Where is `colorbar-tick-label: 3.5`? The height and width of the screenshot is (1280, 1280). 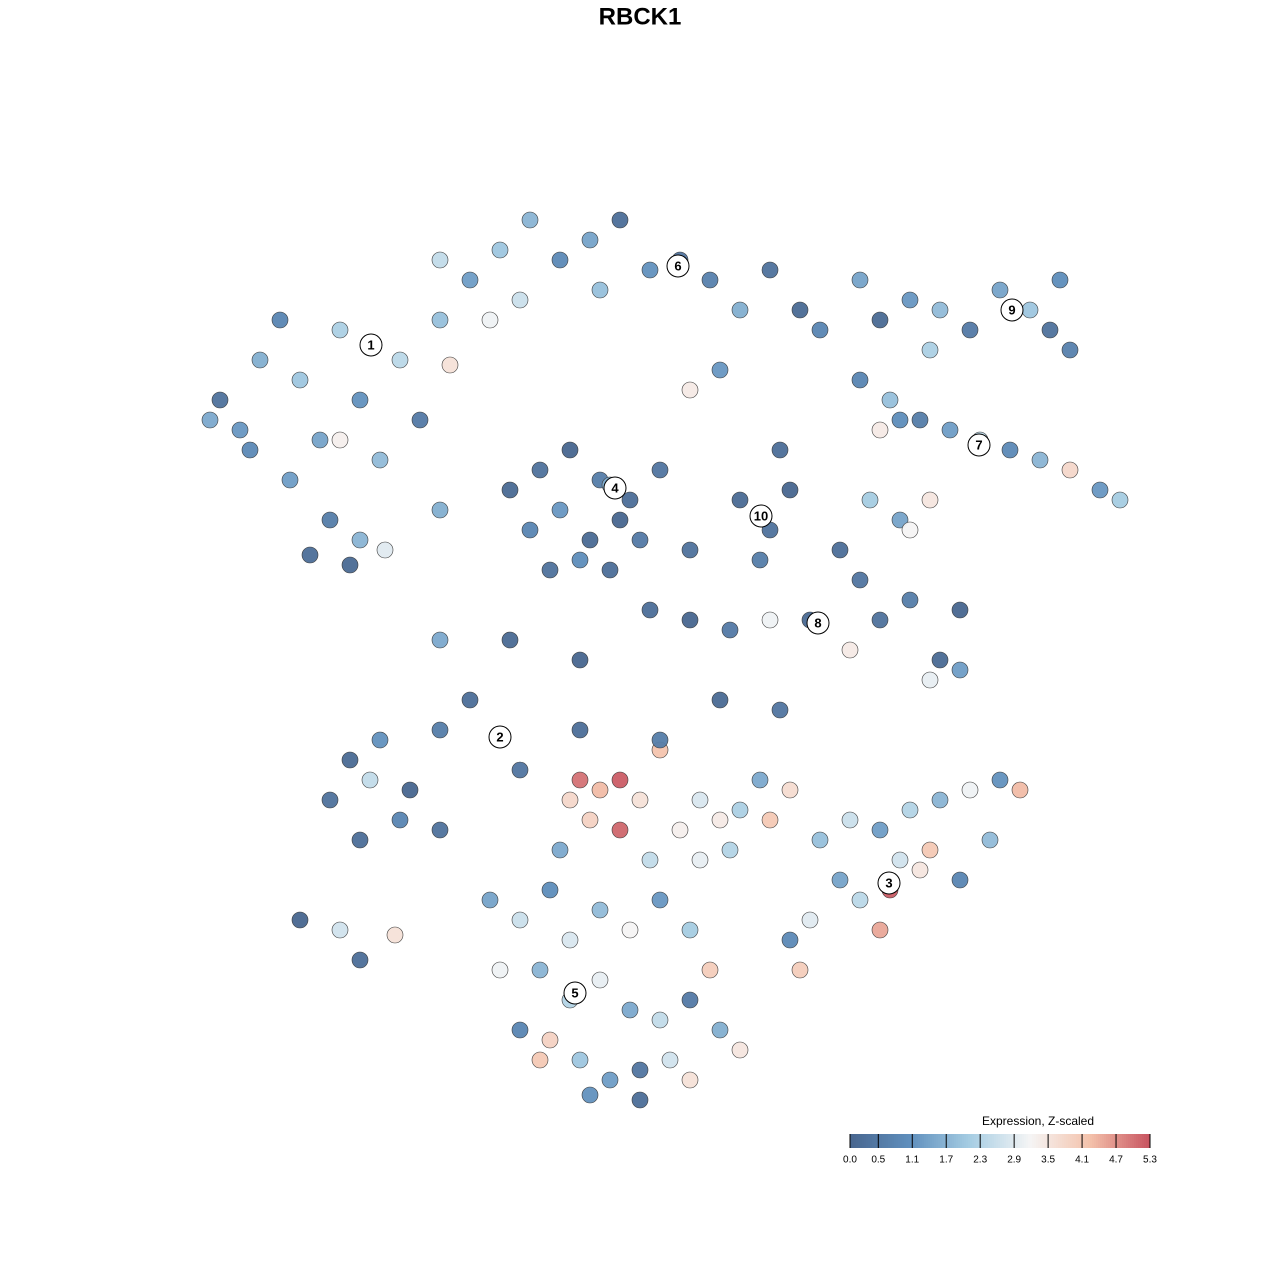 colorbar-tick-label: 3.5 is located at coordinates (1048, 1160).